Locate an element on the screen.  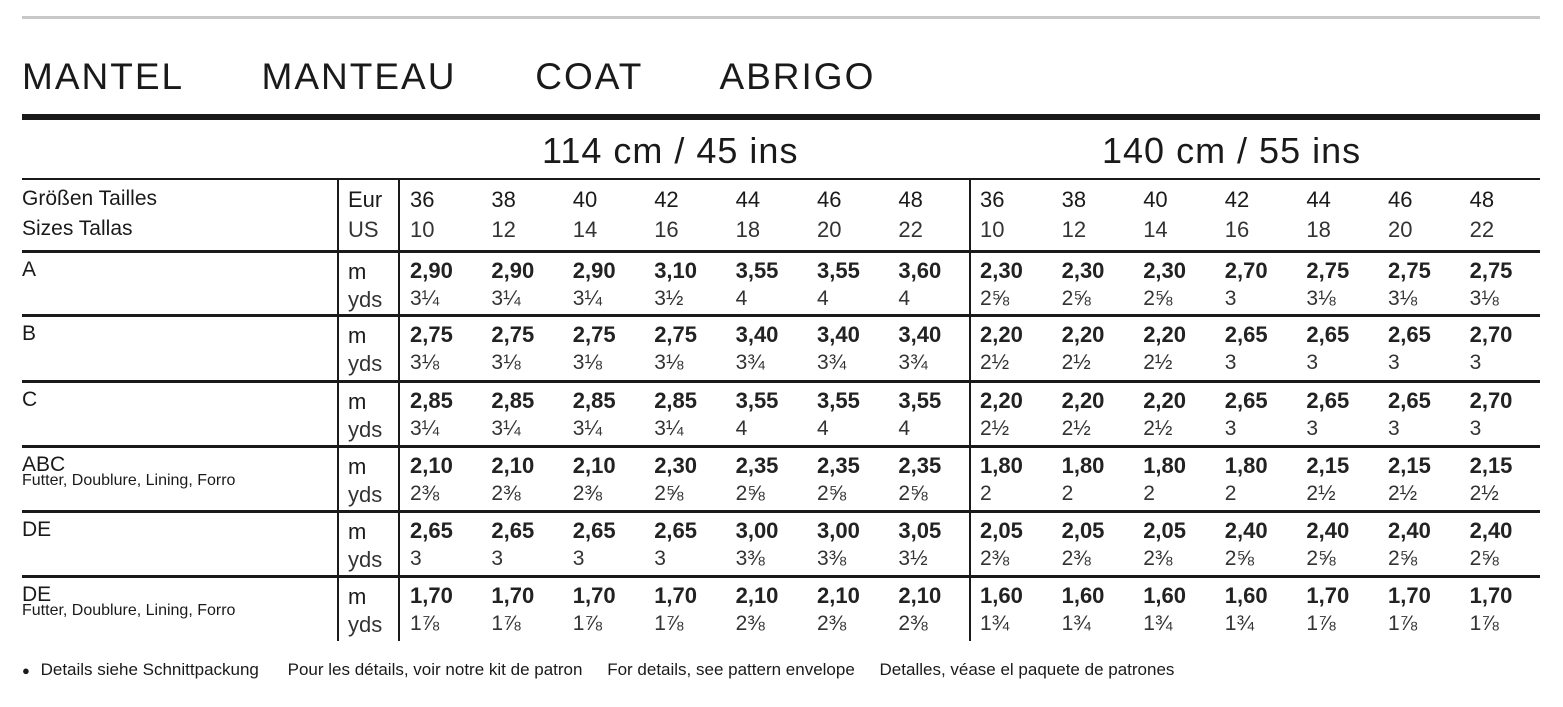
us-size: 12 is located at coordinates (1074, 229).